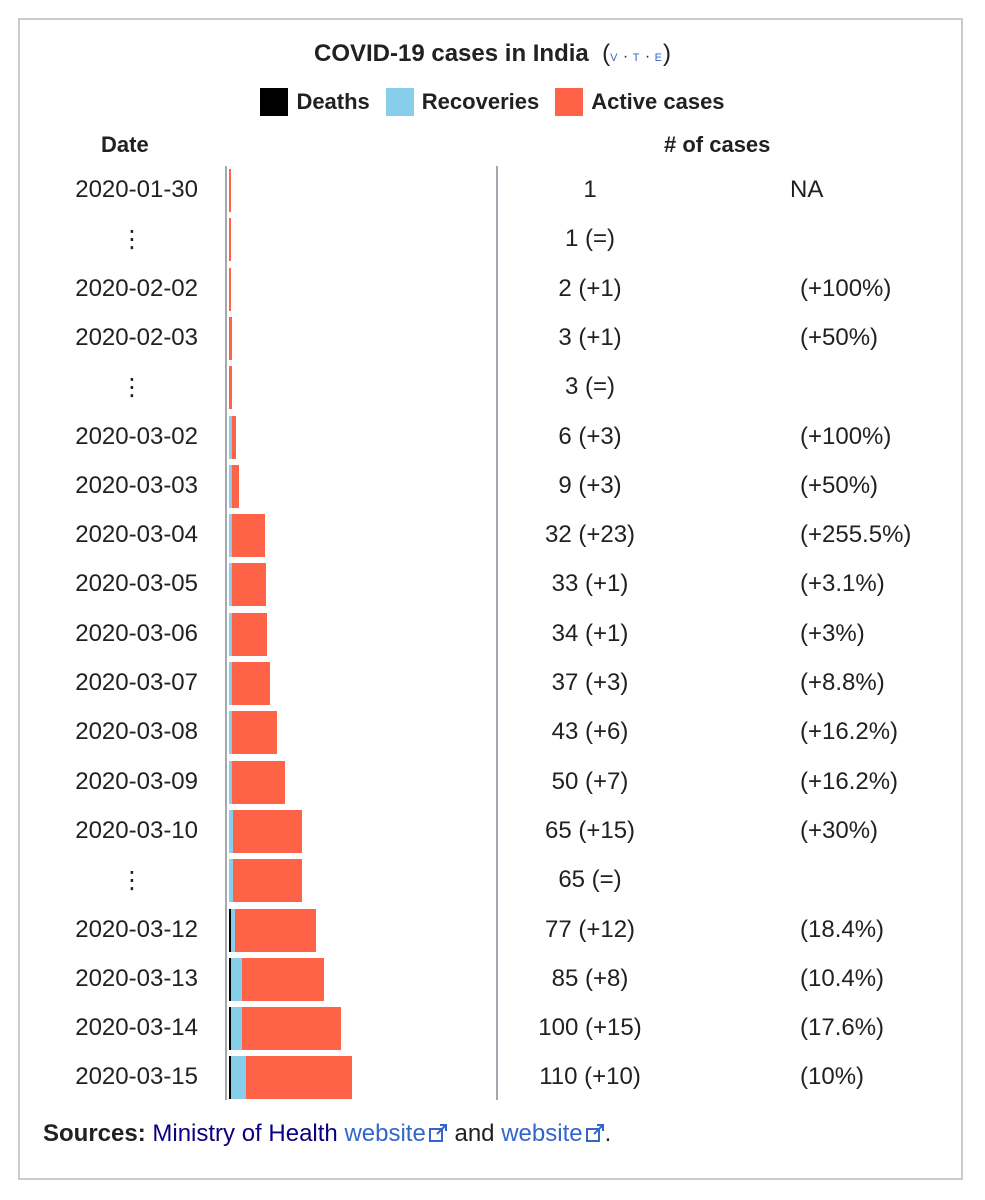 The image size is (985, 1200). What do you see at coordinates (492, 535) in the screenshot?
I see `table-row: 2020-03-04 32 (+23) (+255.5%)` at bounding box center [492, 535].